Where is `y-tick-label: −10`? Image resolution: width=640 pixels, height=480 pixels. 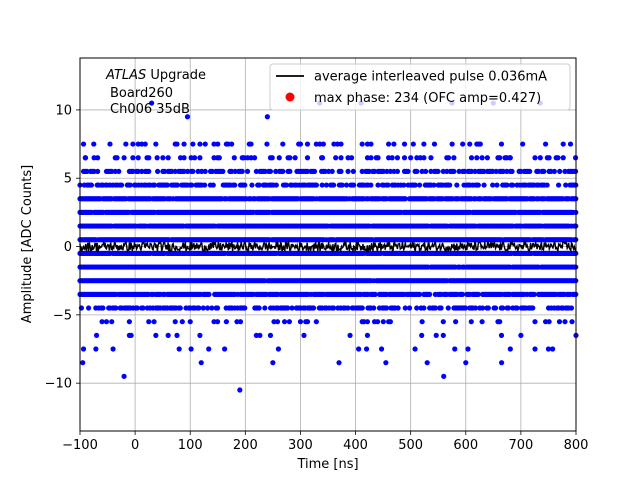 y-tick-label: −10 is located at coordinates (58, 384).